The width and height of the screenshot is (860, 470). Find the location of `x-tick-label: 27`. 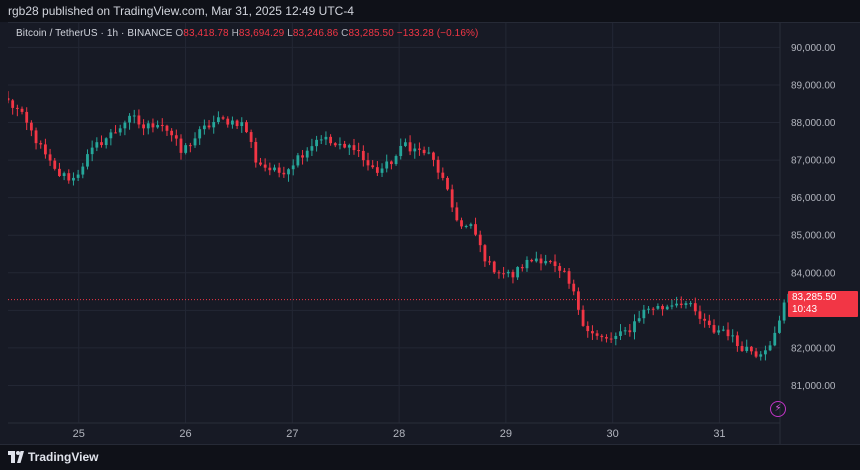

x-tick-label: 27 is located at coordinates (292, 434).